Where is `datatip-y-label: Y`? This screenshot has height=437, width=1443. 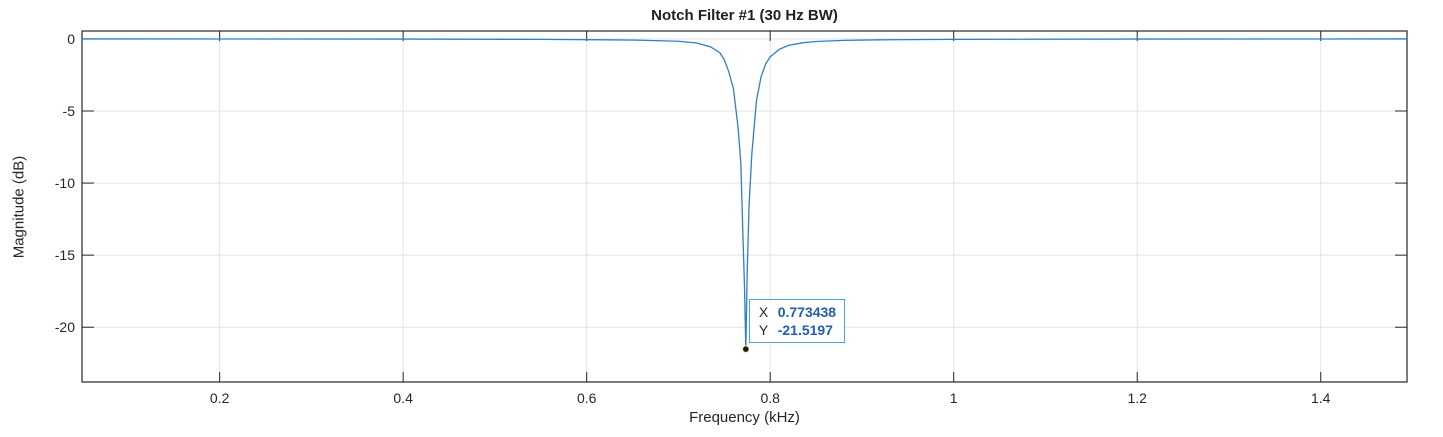
datatip-y-label: Y is located at coordinates (763, 330).